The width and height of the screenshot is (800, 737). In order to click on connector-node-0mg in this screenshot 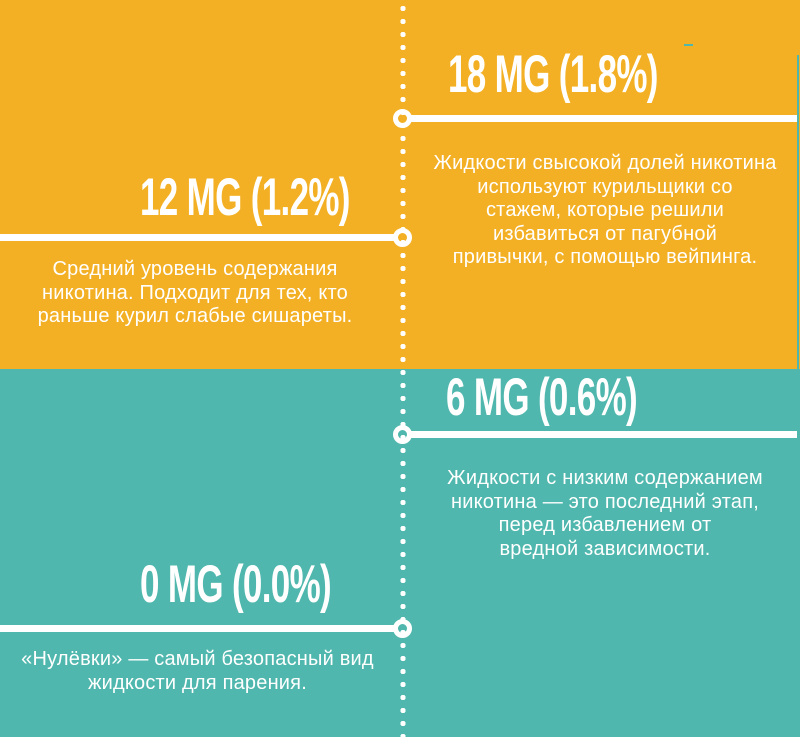, I will do `click(402, 628)`.